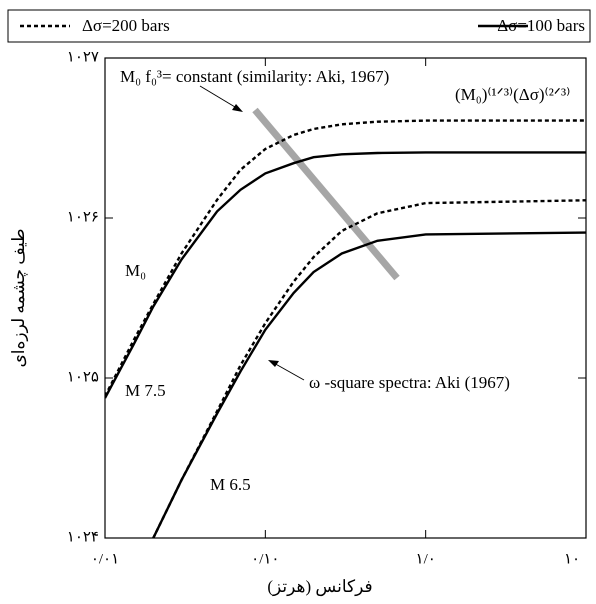 This screenshot has width=596, height=604. I want to click on y-tick-label: ۱۰۲۷, so click(83, 57).